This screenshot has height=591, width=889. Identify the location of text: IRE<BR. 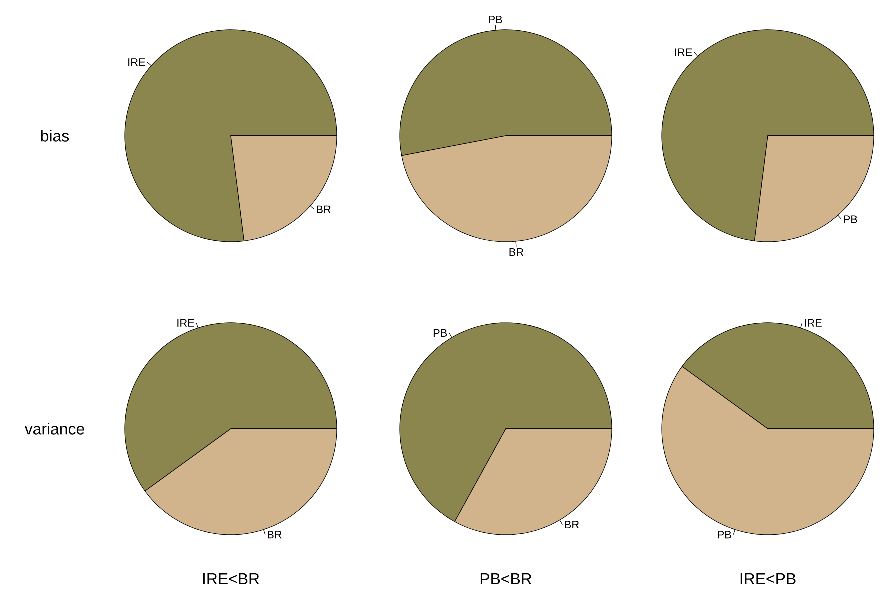
(231, 579).